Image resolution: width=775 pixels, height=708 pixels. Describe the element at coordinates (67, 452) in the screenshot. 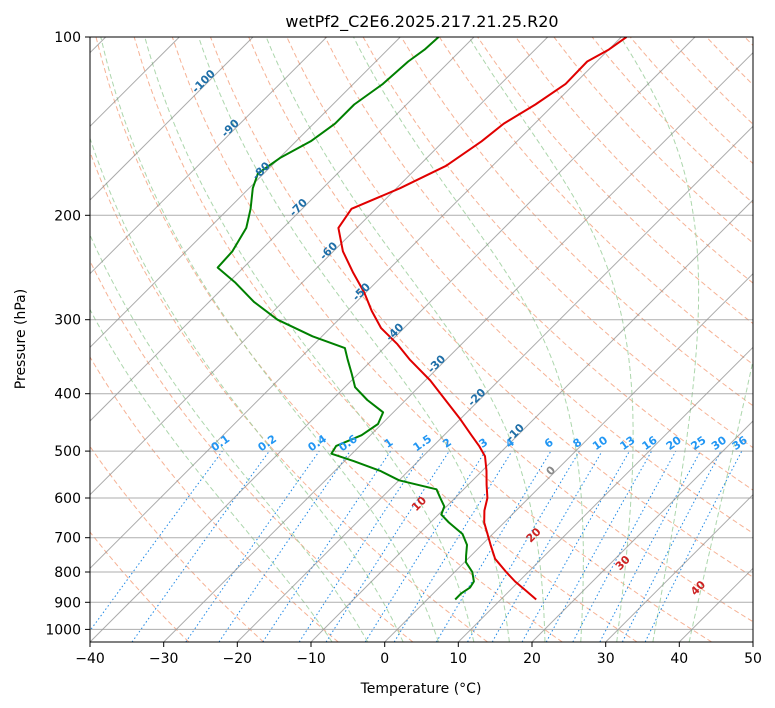

I see `y-tick-label: 500` at that location.